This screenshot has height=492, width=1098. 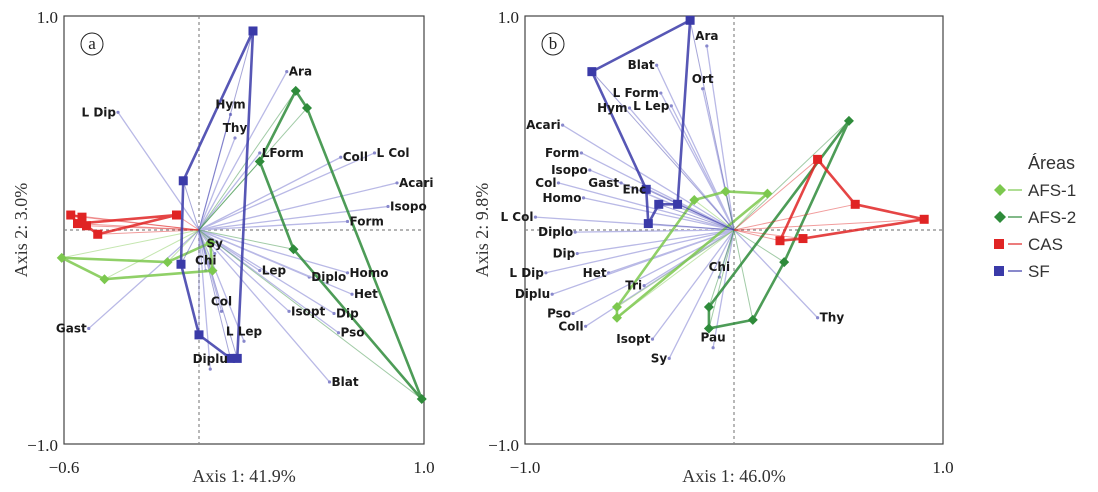 I want to click on vector-label-21: Gast, so click(x=71, y=328).